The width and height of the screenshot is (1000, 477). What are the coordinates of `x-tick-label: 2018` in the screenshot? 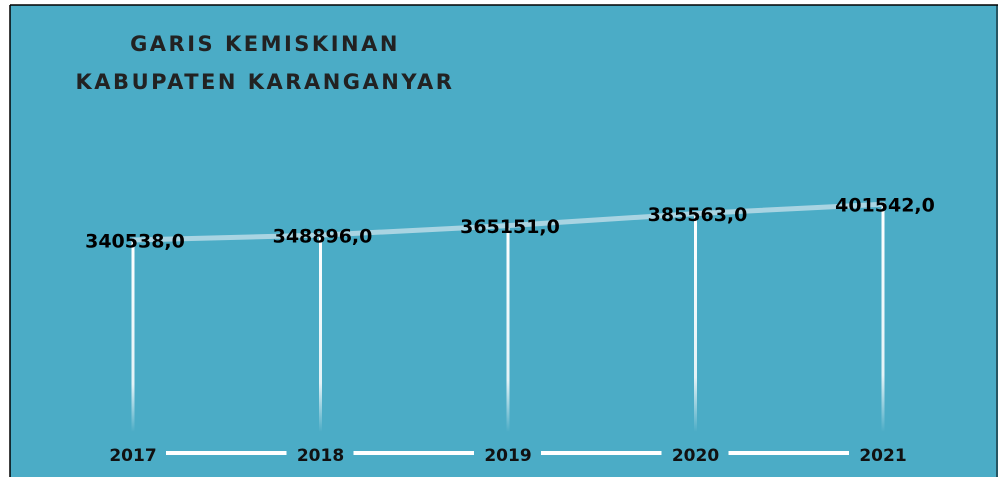 It's located at (320, 456).